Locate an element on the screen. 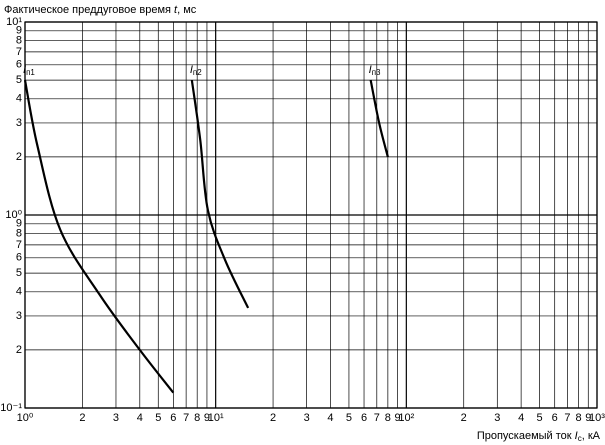  x-tick-label: 10⁰ is located at coordinates (25, 418).